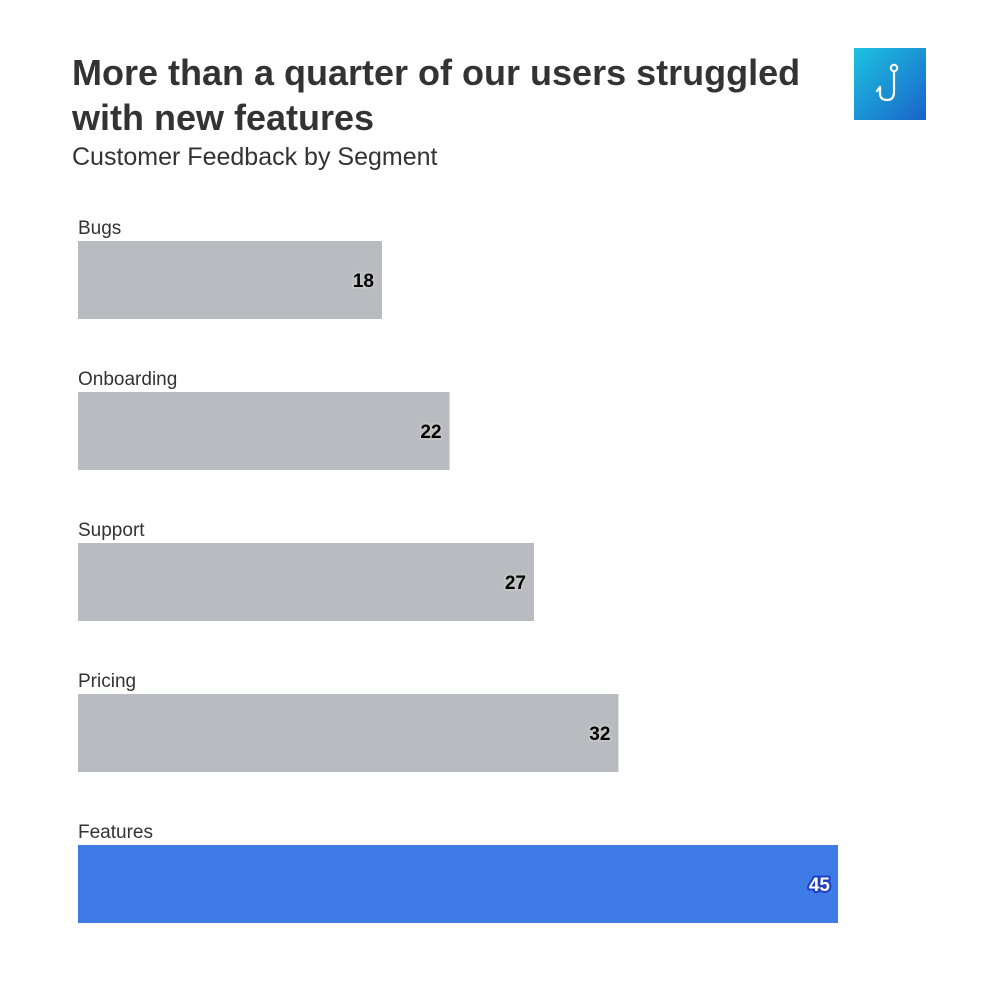  What do you see at coordinates (458, 884) in the screenshot?
I see `bar-features` at bounding box center [458, 884].